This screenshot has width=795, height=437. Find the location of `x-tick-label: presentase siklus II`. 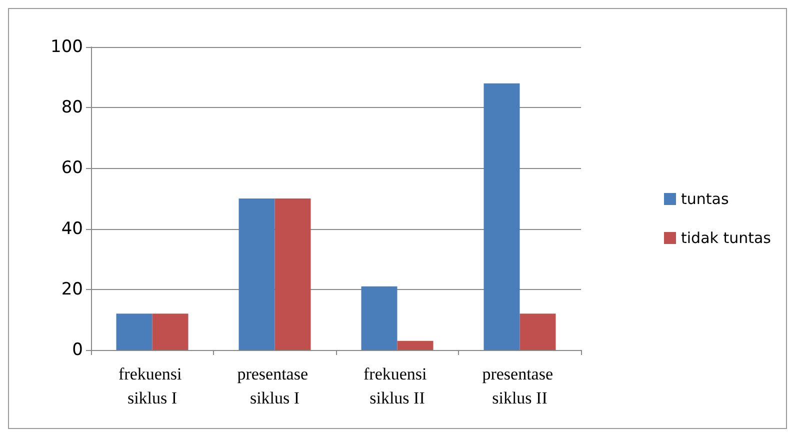

x-tick-label: presentase siklus II is located at coordinates (520, 386).